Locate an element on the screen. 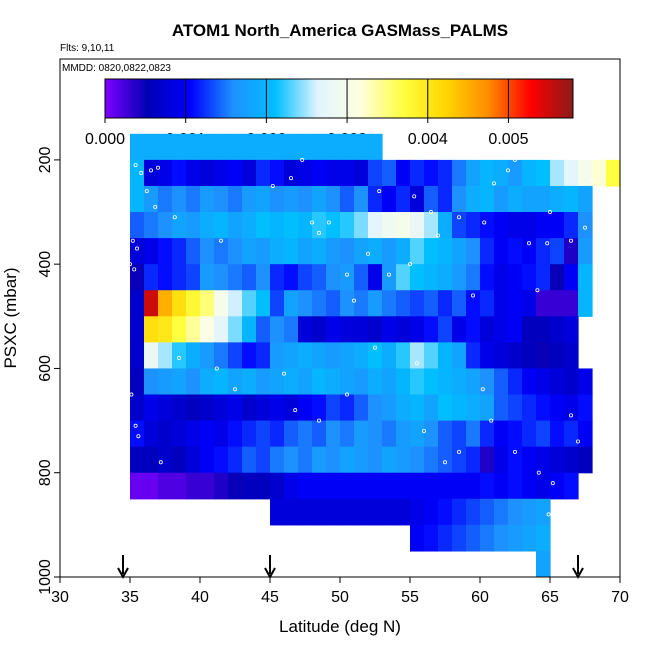 This screenshot has height=650, width=650. x-tick-label: 65 is located at coordinates (550, 597).